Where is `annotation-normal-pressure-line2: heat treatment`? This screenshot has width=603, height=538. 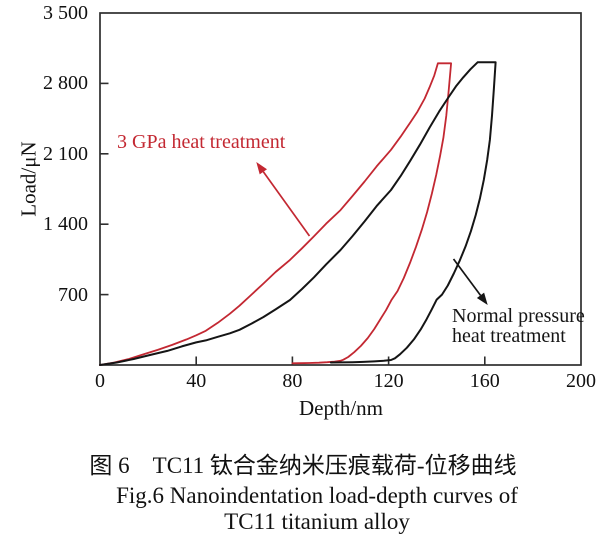
annotation-normal-pressure-line2: heat treatment is located at coordinates (509, 336).